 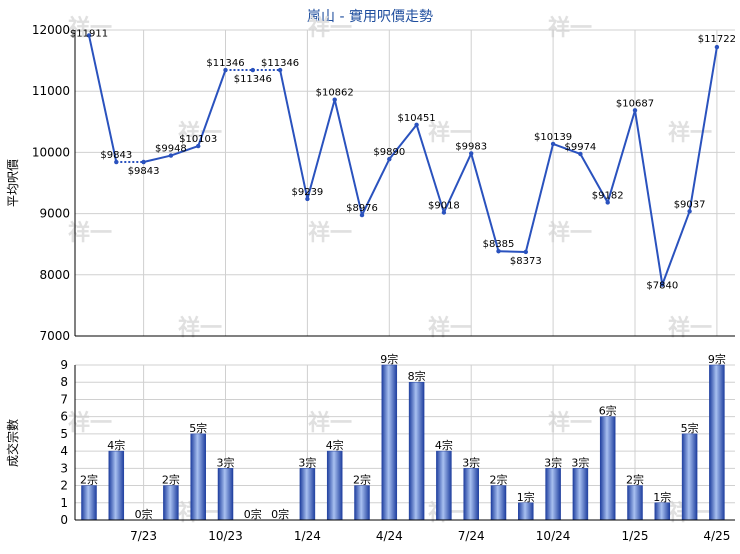 What do you see at coordinates (417, 118) in the screenshot?
I see `price-data-label: $10451` at bounding box center [417, 118].